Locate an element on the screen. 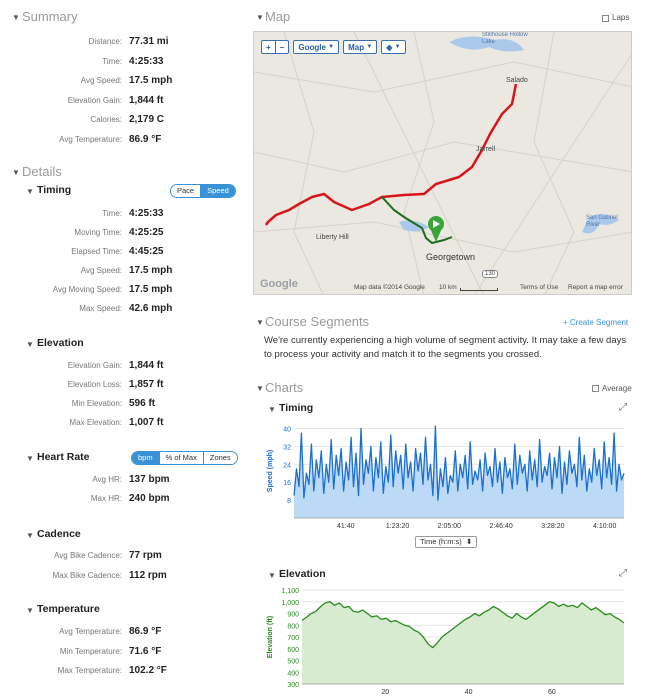  unit-toggle: bpm% of Max Zones is located at coordinates (184, 458).